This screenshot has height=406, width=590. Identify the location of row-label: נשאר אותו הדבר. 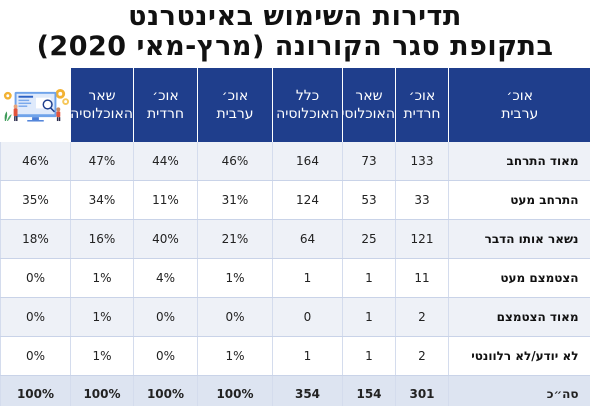
(519, 239).